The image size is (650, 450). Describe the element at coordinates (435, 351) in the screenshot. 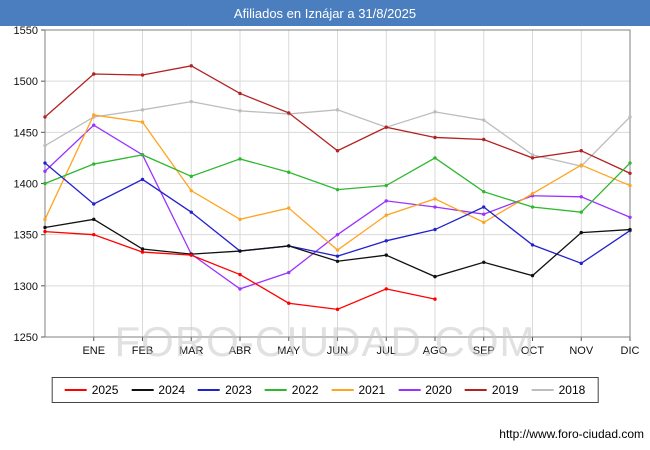

I see `x-tick-label: AGO` at that location.